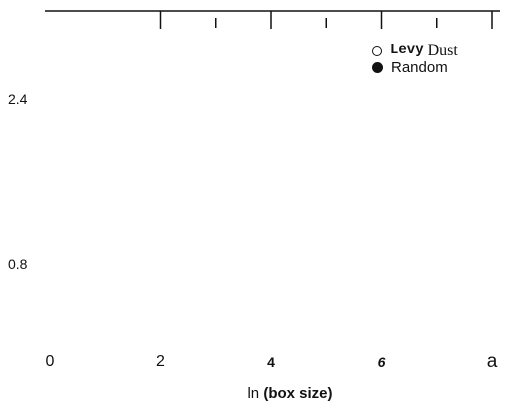 The height and width of the screenshot is (409, 520). What do you see at coordinates (160, 361) in the screenshot?
I see `x-tick-label: 2` at bounding box center [160, 361].